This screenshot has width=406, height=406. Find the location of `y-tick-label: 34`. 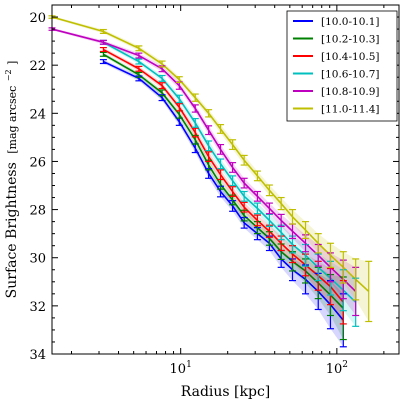

y-tick-label: 34 is located at coordinates (37, 355).